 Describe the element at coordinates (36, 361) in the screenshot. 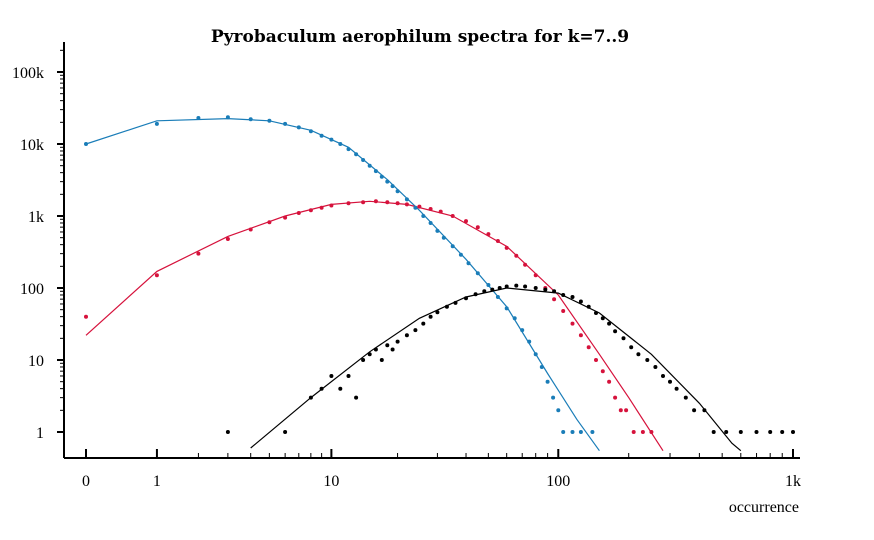

I see `y-tick-label: 10` at that location.